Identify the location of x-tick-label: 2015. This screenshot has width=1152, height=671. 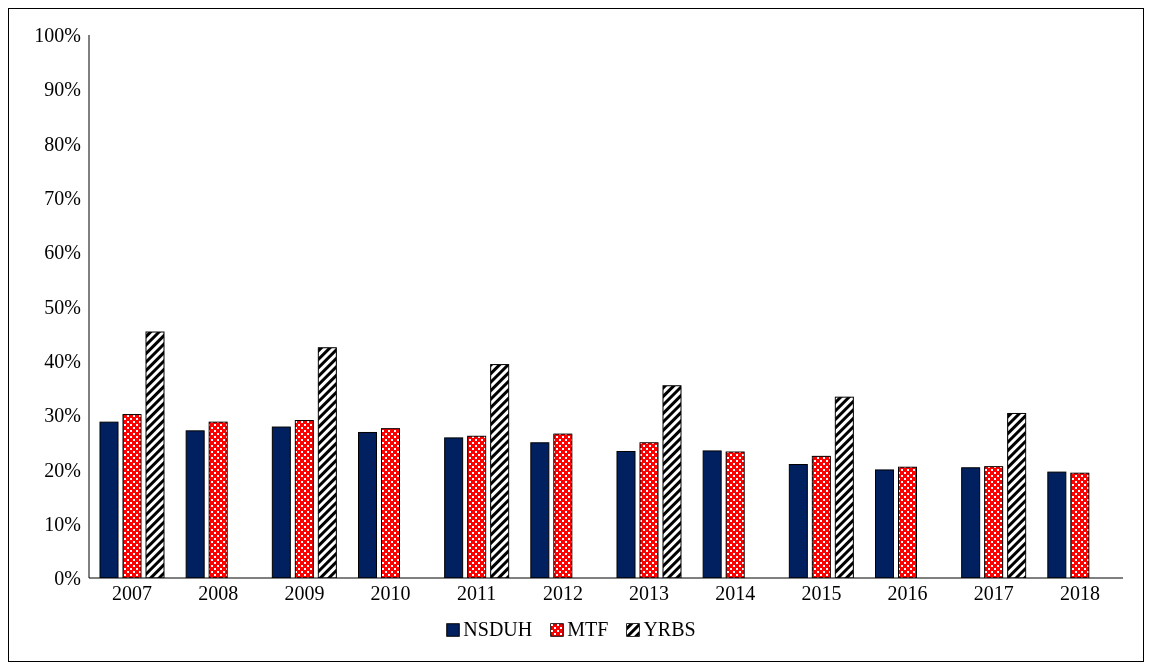
(821, 593).